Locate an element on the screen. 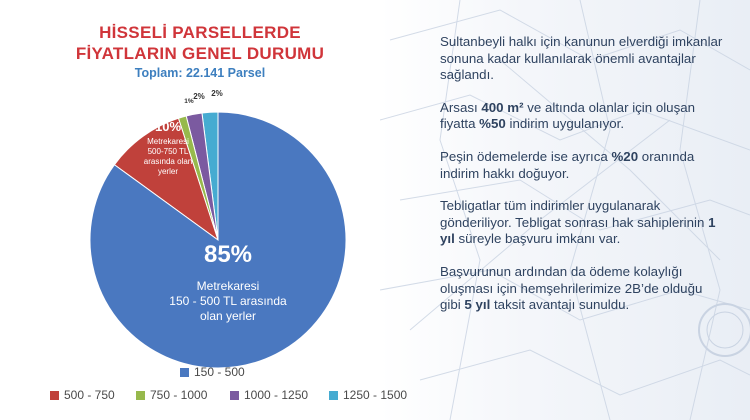  legend-label: 1250 - 1500 is located at coordinates (375, 395).